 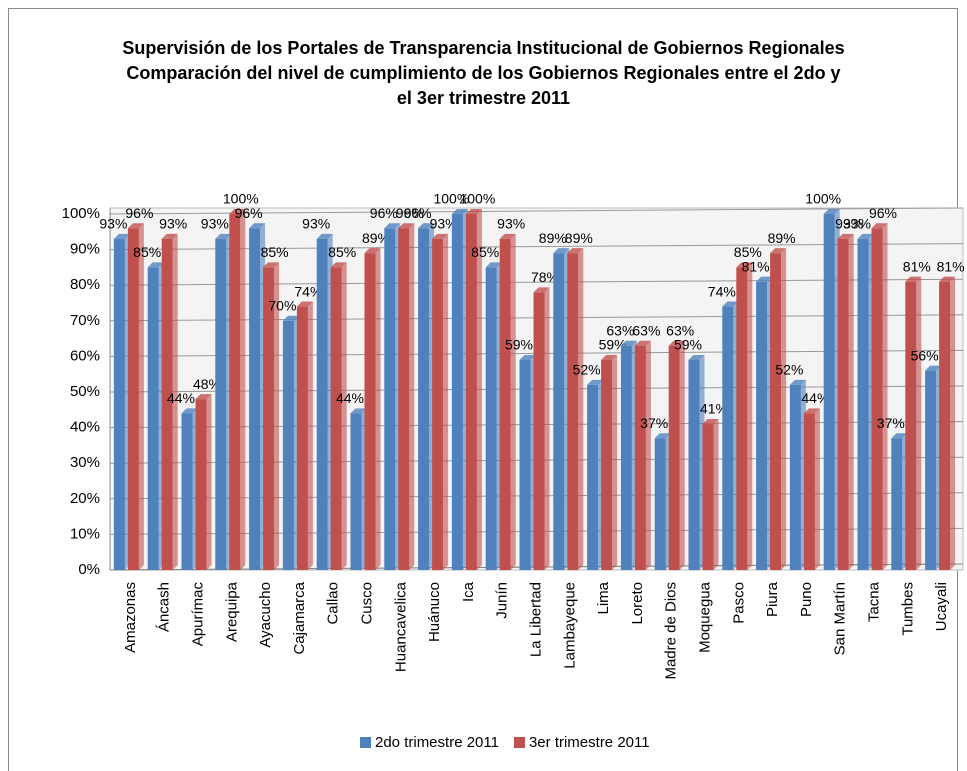 What do you see at coordinates (722, 291) in the screenshot?
I see `data-label: 74%` at bounding box center [722, 291].